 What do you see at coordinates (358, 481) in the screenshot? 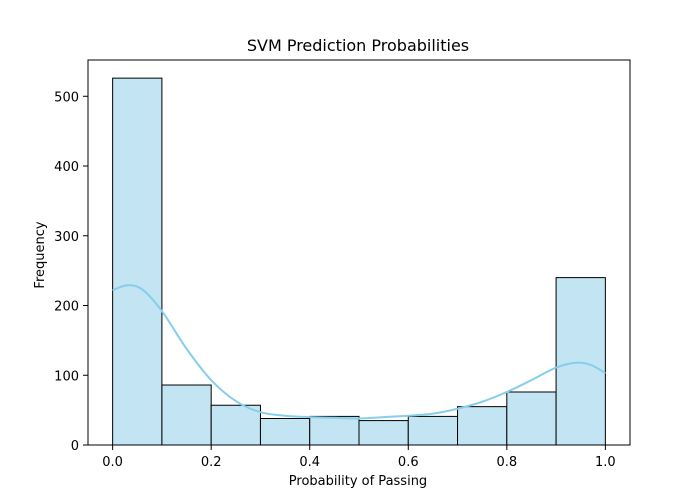
I see `x-axis-label: Probability of Passing` at bounding box center [358, 481].